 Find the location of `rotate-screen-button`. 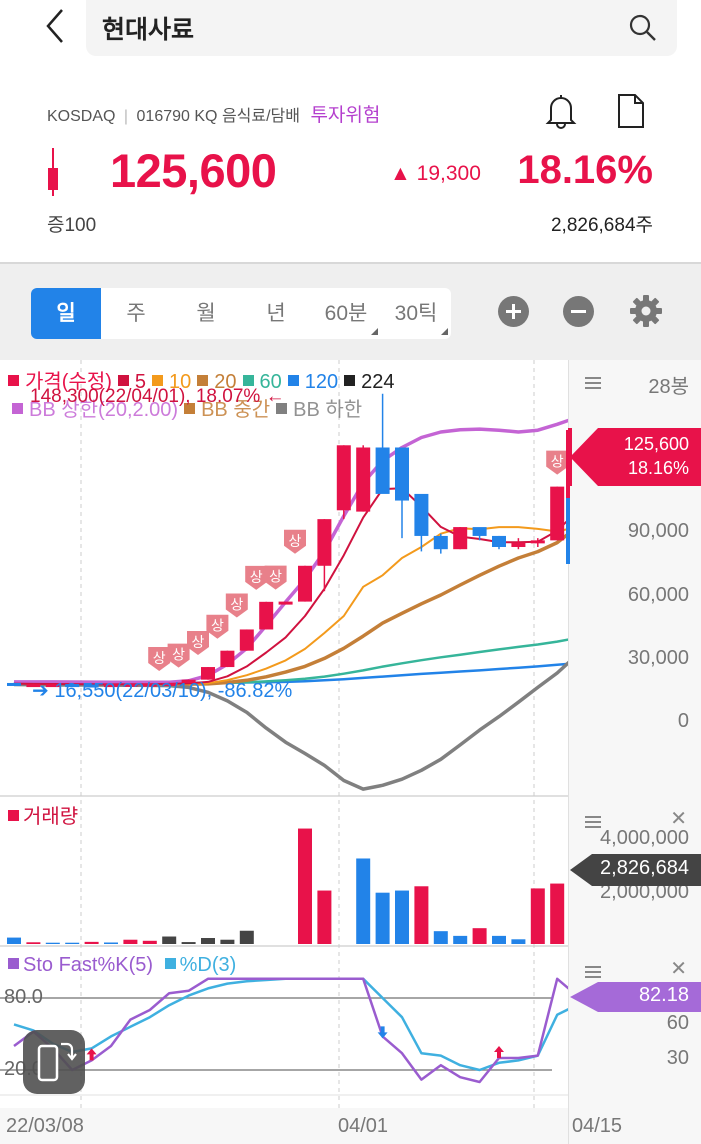

rotate-screen-button is located at coordinates (54, 1062).